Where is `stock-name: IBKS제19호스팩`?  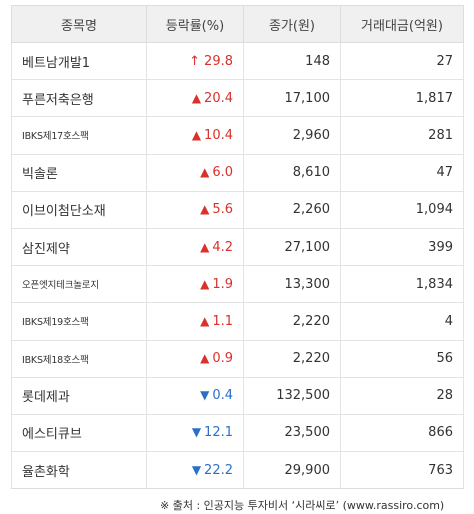 stock-name: IBKS제19호스팩 is located at coordinates (79, 321).